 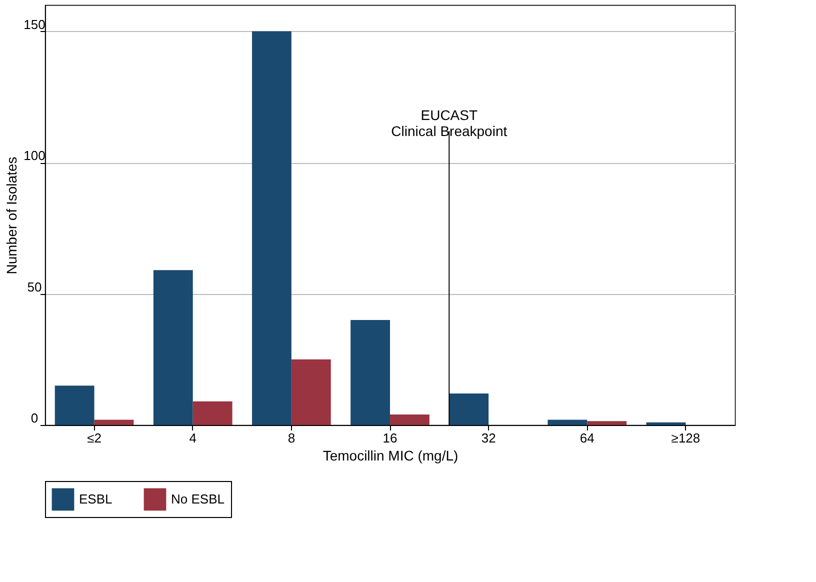 What do you see at coordinates (292, 438) in the screenshot?
I see `x-tick-label: 8` at bounding box center [292, 438].